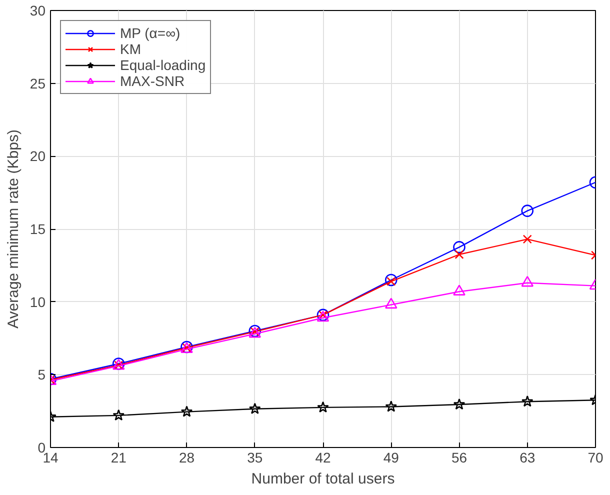 This screenshot has height=495, width=610. I want to click on x-tick-label: 70, so click(596, 458).